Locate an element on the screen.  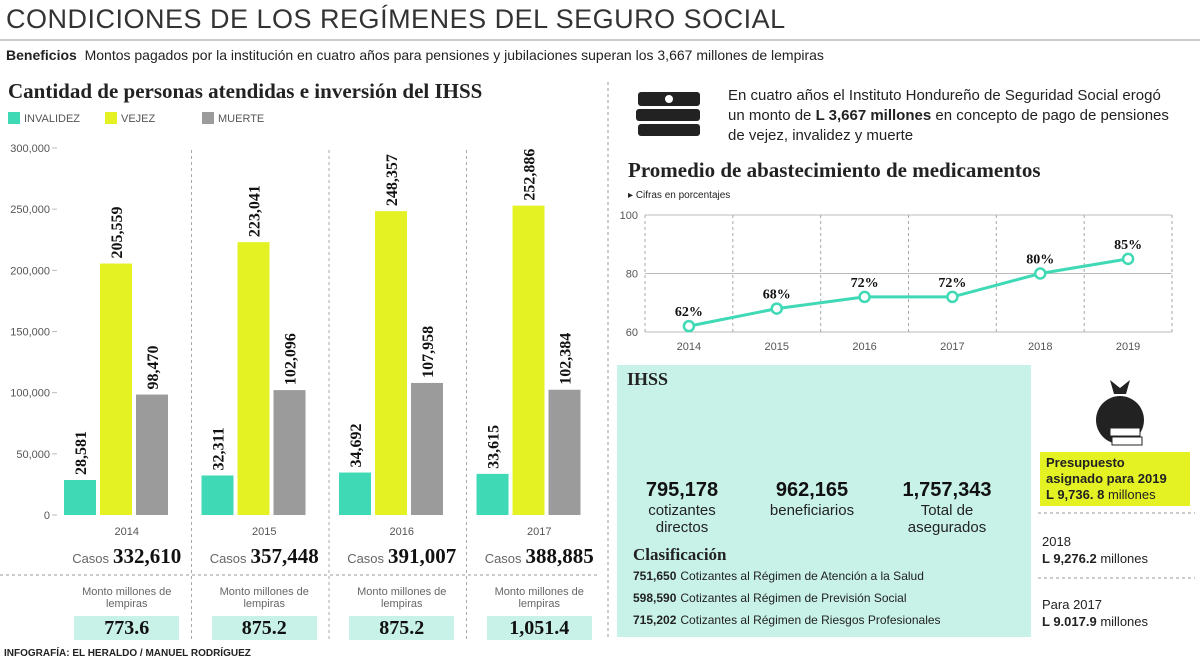
year: Para 2017 is located at coordinates (1072, 604).